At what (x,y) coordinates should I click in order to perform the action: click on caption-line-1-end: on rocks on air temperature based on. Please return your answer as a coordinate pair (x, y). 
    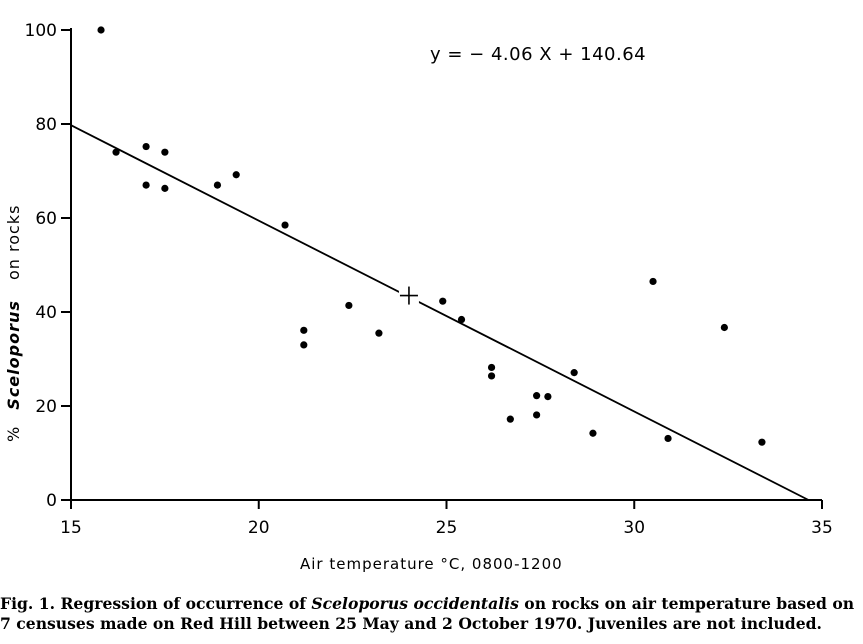
    Looking at the image, I should click on (686, 603).